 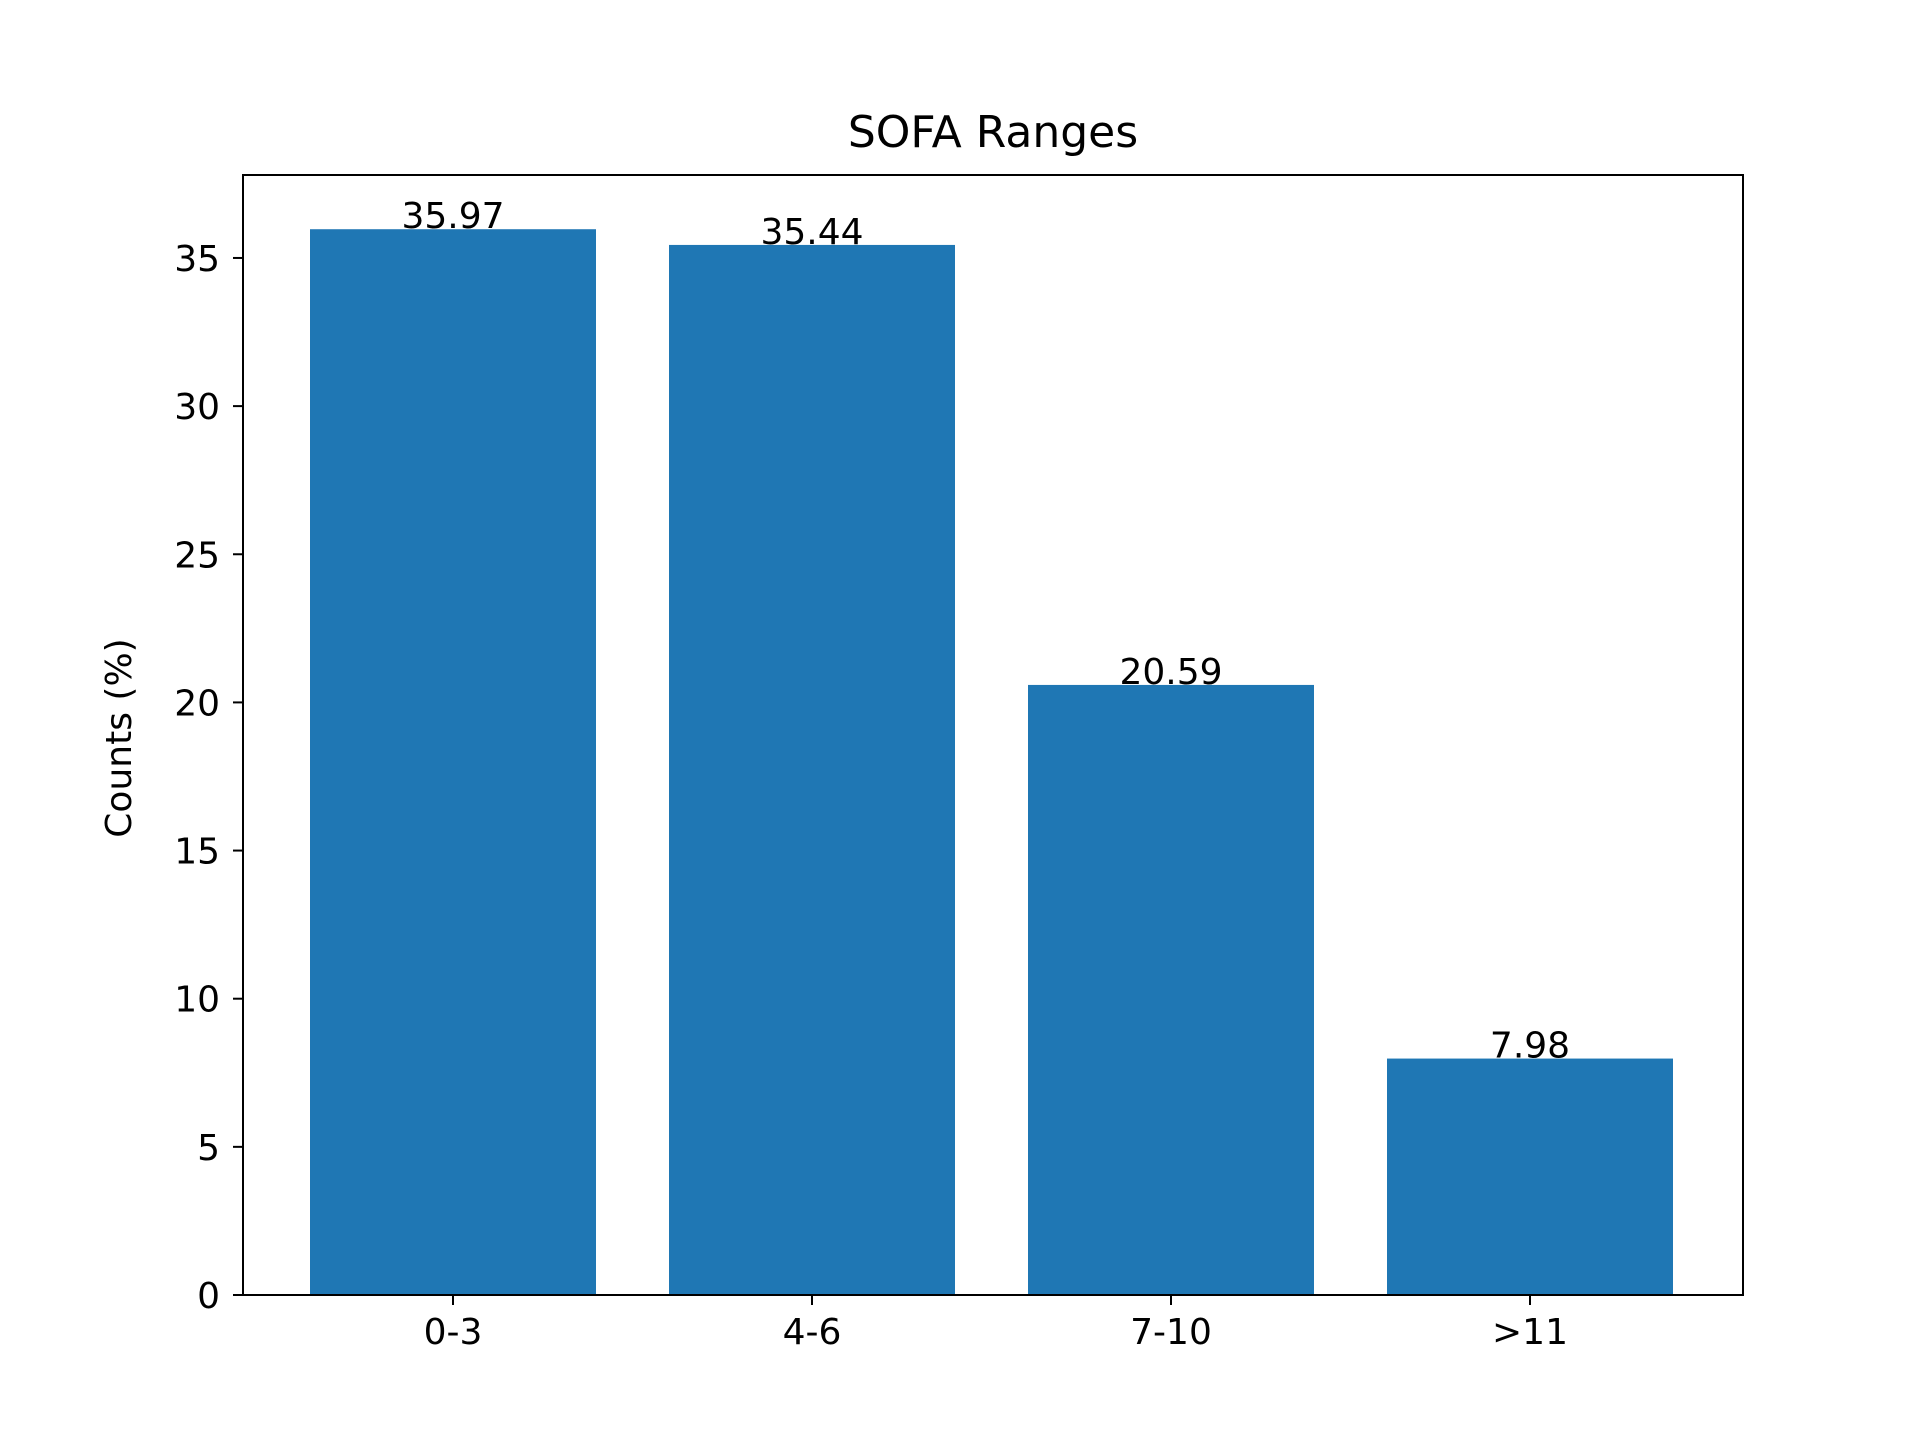 What do you see at coordinates (197, 852) in the screenshot?
I see `y-tick-label-3: 15` at bounding box center [197, 852].